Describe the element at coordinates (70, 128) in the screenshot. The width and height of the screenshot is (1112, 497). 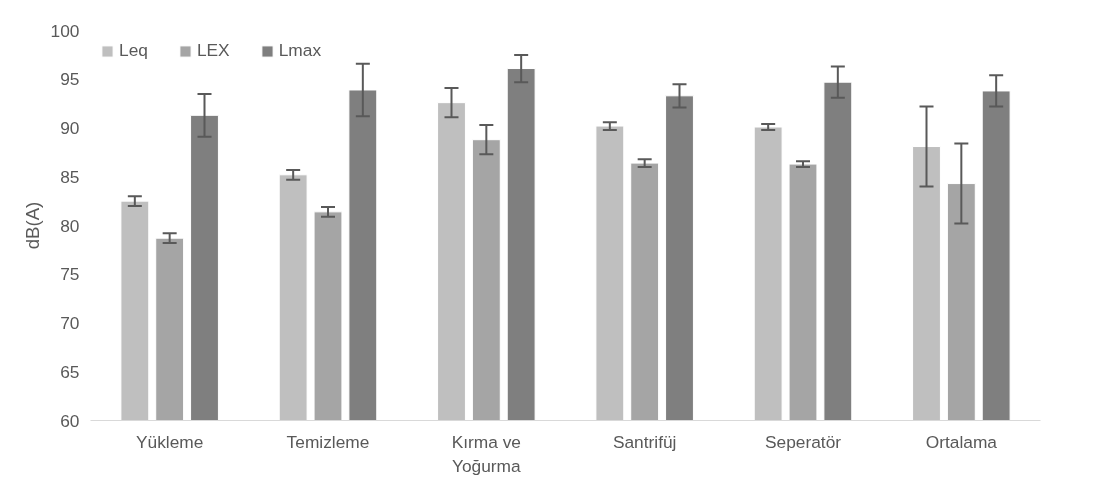
I see `y-tick-label: 90` at that location.